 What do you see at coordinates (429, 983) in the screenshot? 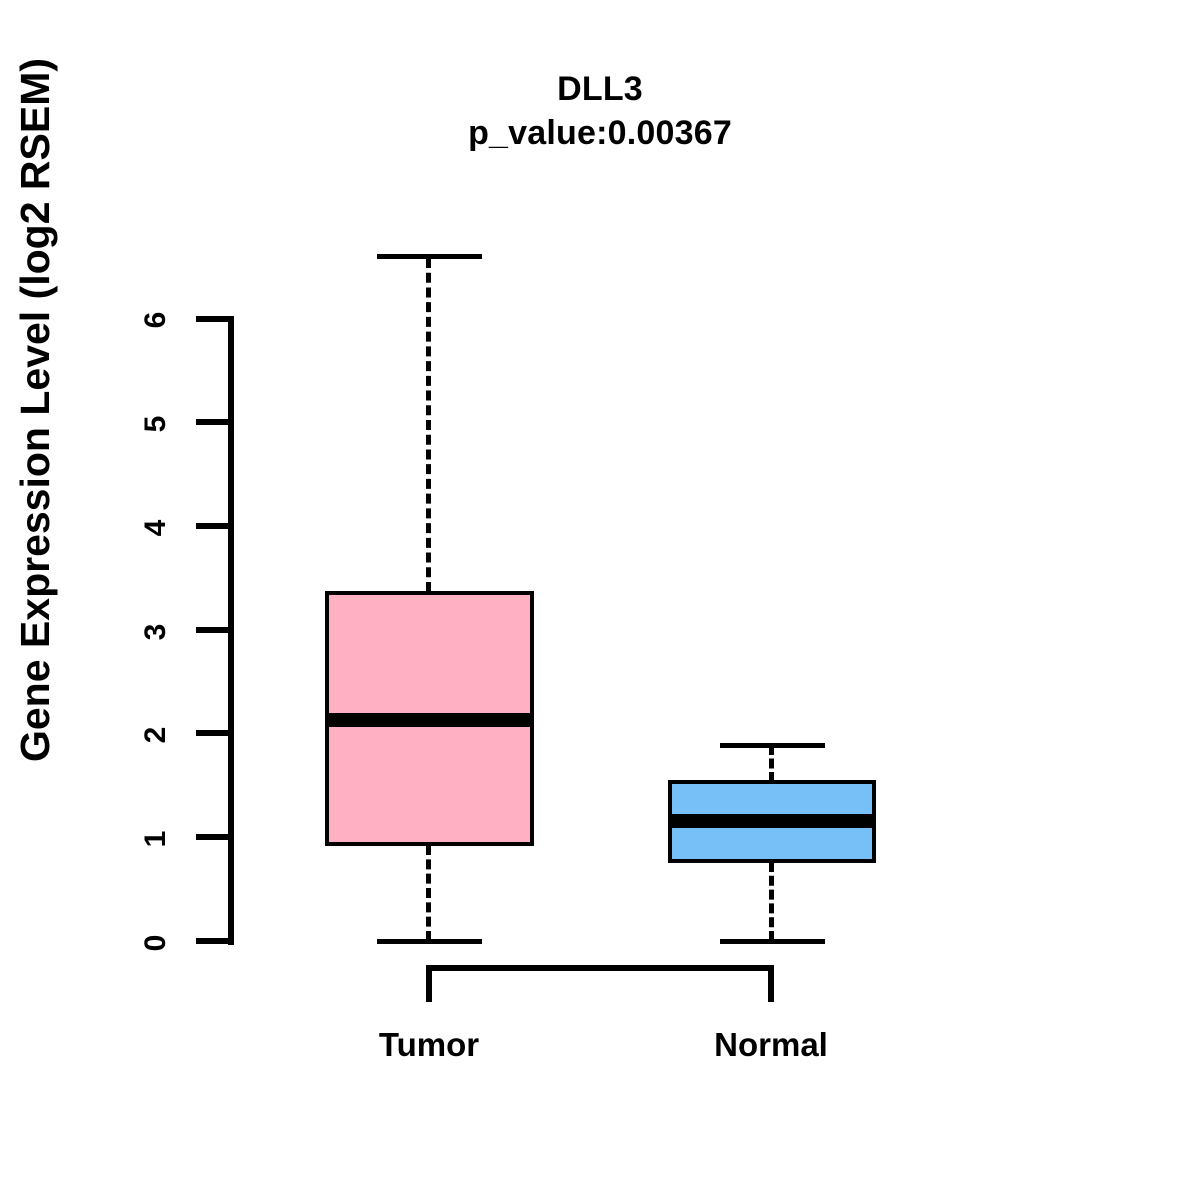
I see `x-axis-tick-tumor` at bounding box center [429, 983].